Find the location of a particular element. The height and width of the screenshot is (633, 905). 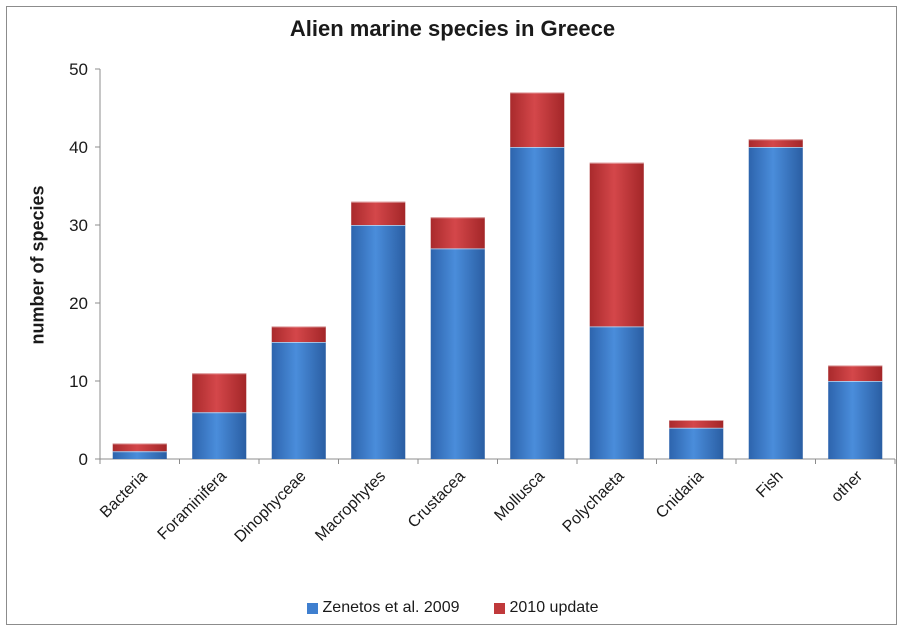

y-tick-label: 0 is located at coordinates (83, 459).